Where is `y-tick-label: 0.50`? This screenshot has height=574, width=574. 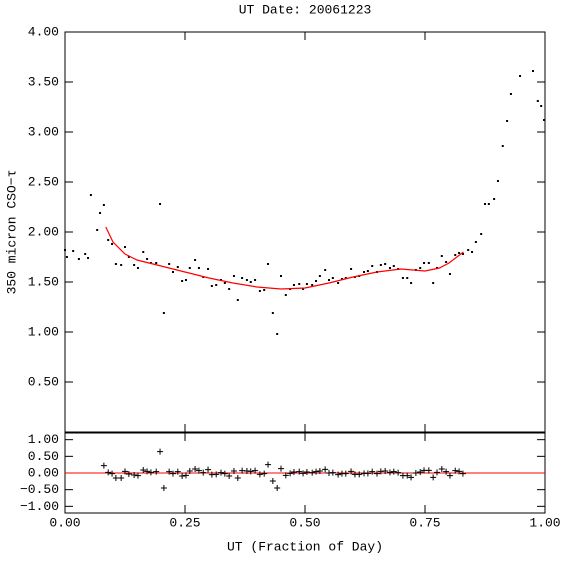 y-tick-label: 0.50 is located at coordinates (43, 381).